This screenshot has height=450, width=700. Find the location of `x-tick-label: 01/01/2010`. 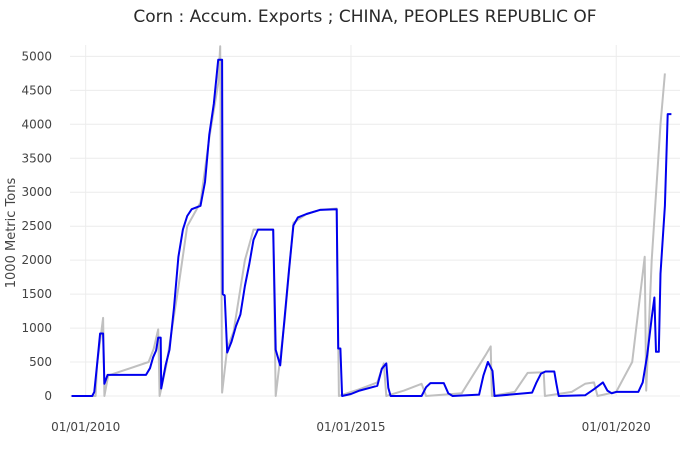

x-tick-label: 01/01/2010 is located at coordinates (85, 427).